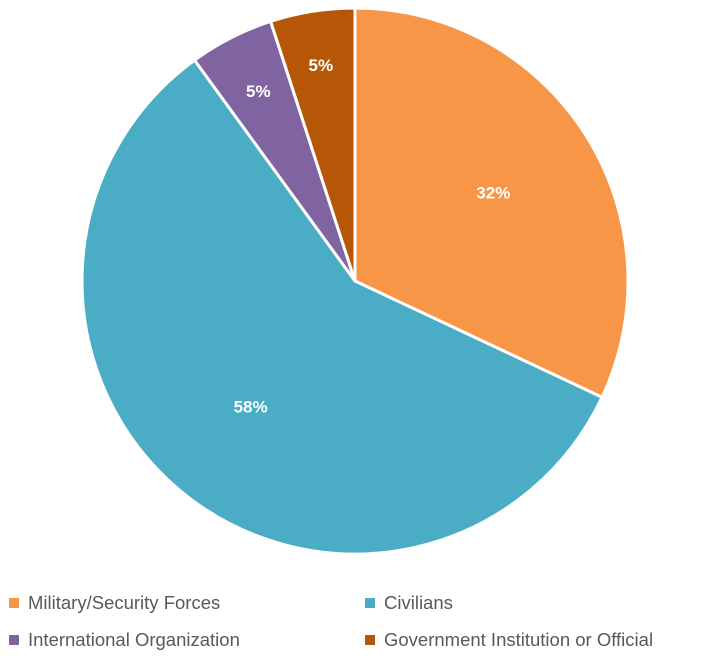 This screenshot has height=664, width=714. I want to click on legend-item-international-organization: International Organization, so click(124, 640).